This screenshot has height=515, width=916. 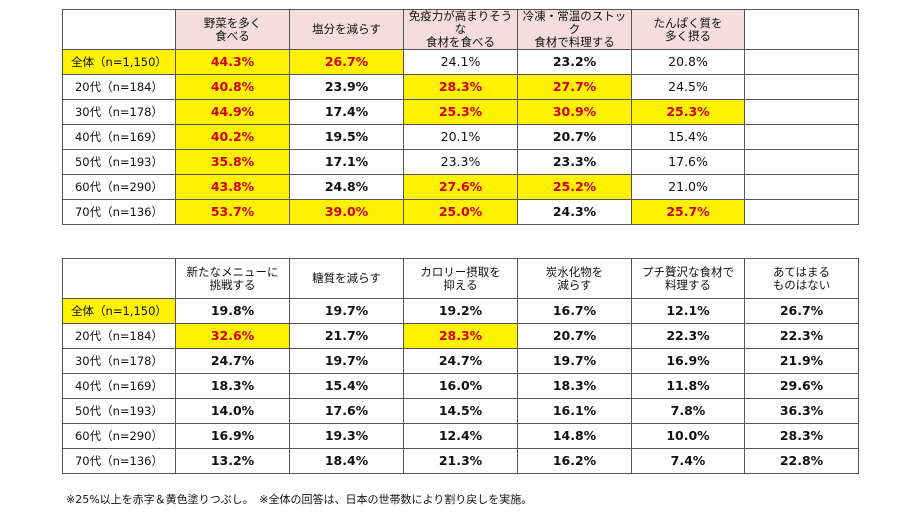 What do you see at coordinates (574, 29) in the screenshot?
I see `column-header: 冷凍・常温のストック 食材で料理する` at bounding box center [574, 29].